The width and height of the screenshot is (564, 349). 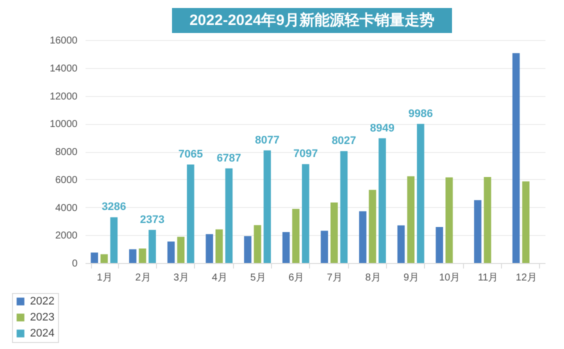 What do you see at coordinates (66, 208) in the screenshot?
I see `y-tick-label: 4000` at bounding box center [66, 208].